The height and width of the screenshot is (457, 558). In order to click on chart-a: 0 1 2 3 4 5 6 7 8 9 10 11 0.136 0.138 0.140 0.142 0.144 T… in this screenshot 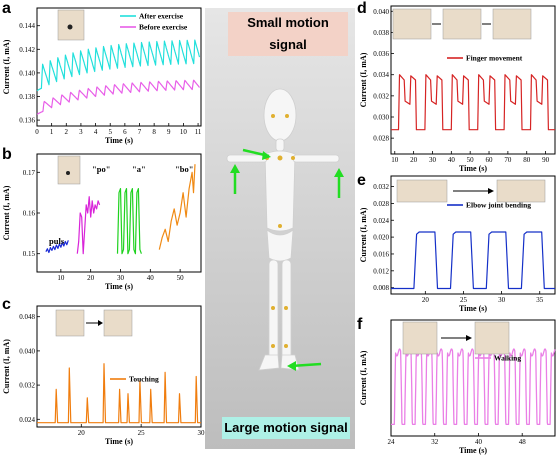, I will do `click(102, 72)`.